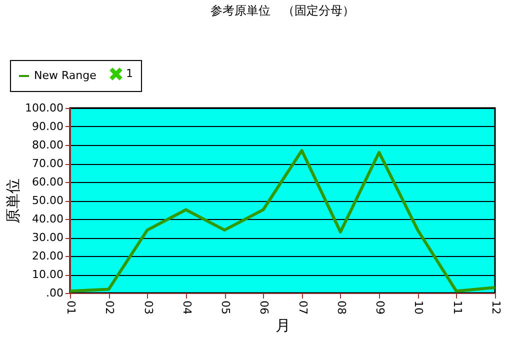 Image resolution: width=524 pixels, height=342 pixels. I want to click on y-tick-label: 60.00, so click(48, 182).